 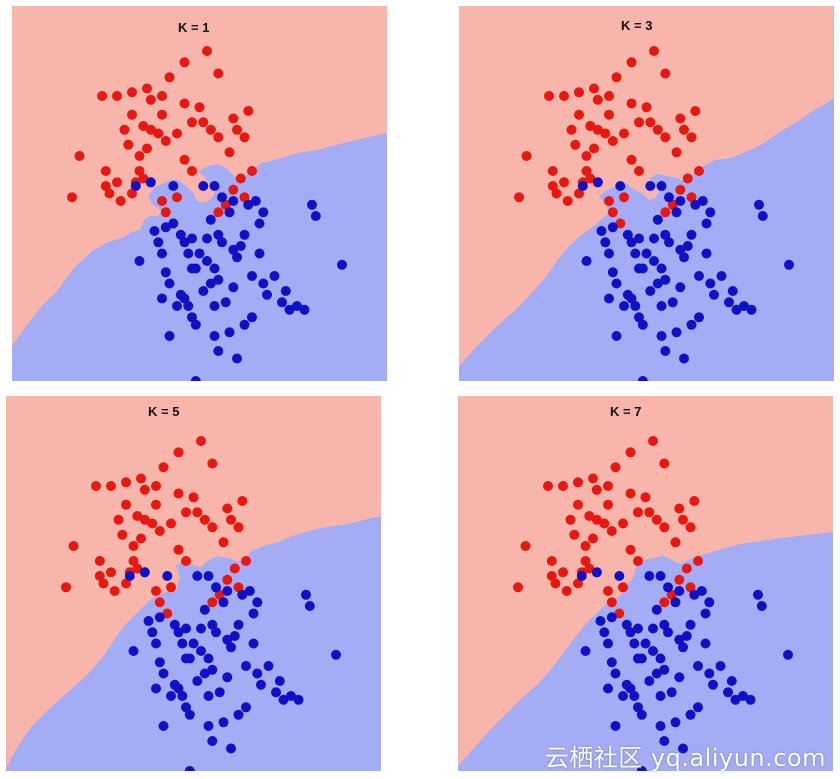 What do you see at coordinates (645, 651) in the screenshot?
I see `blue-region` at bounding box center [645, 651].